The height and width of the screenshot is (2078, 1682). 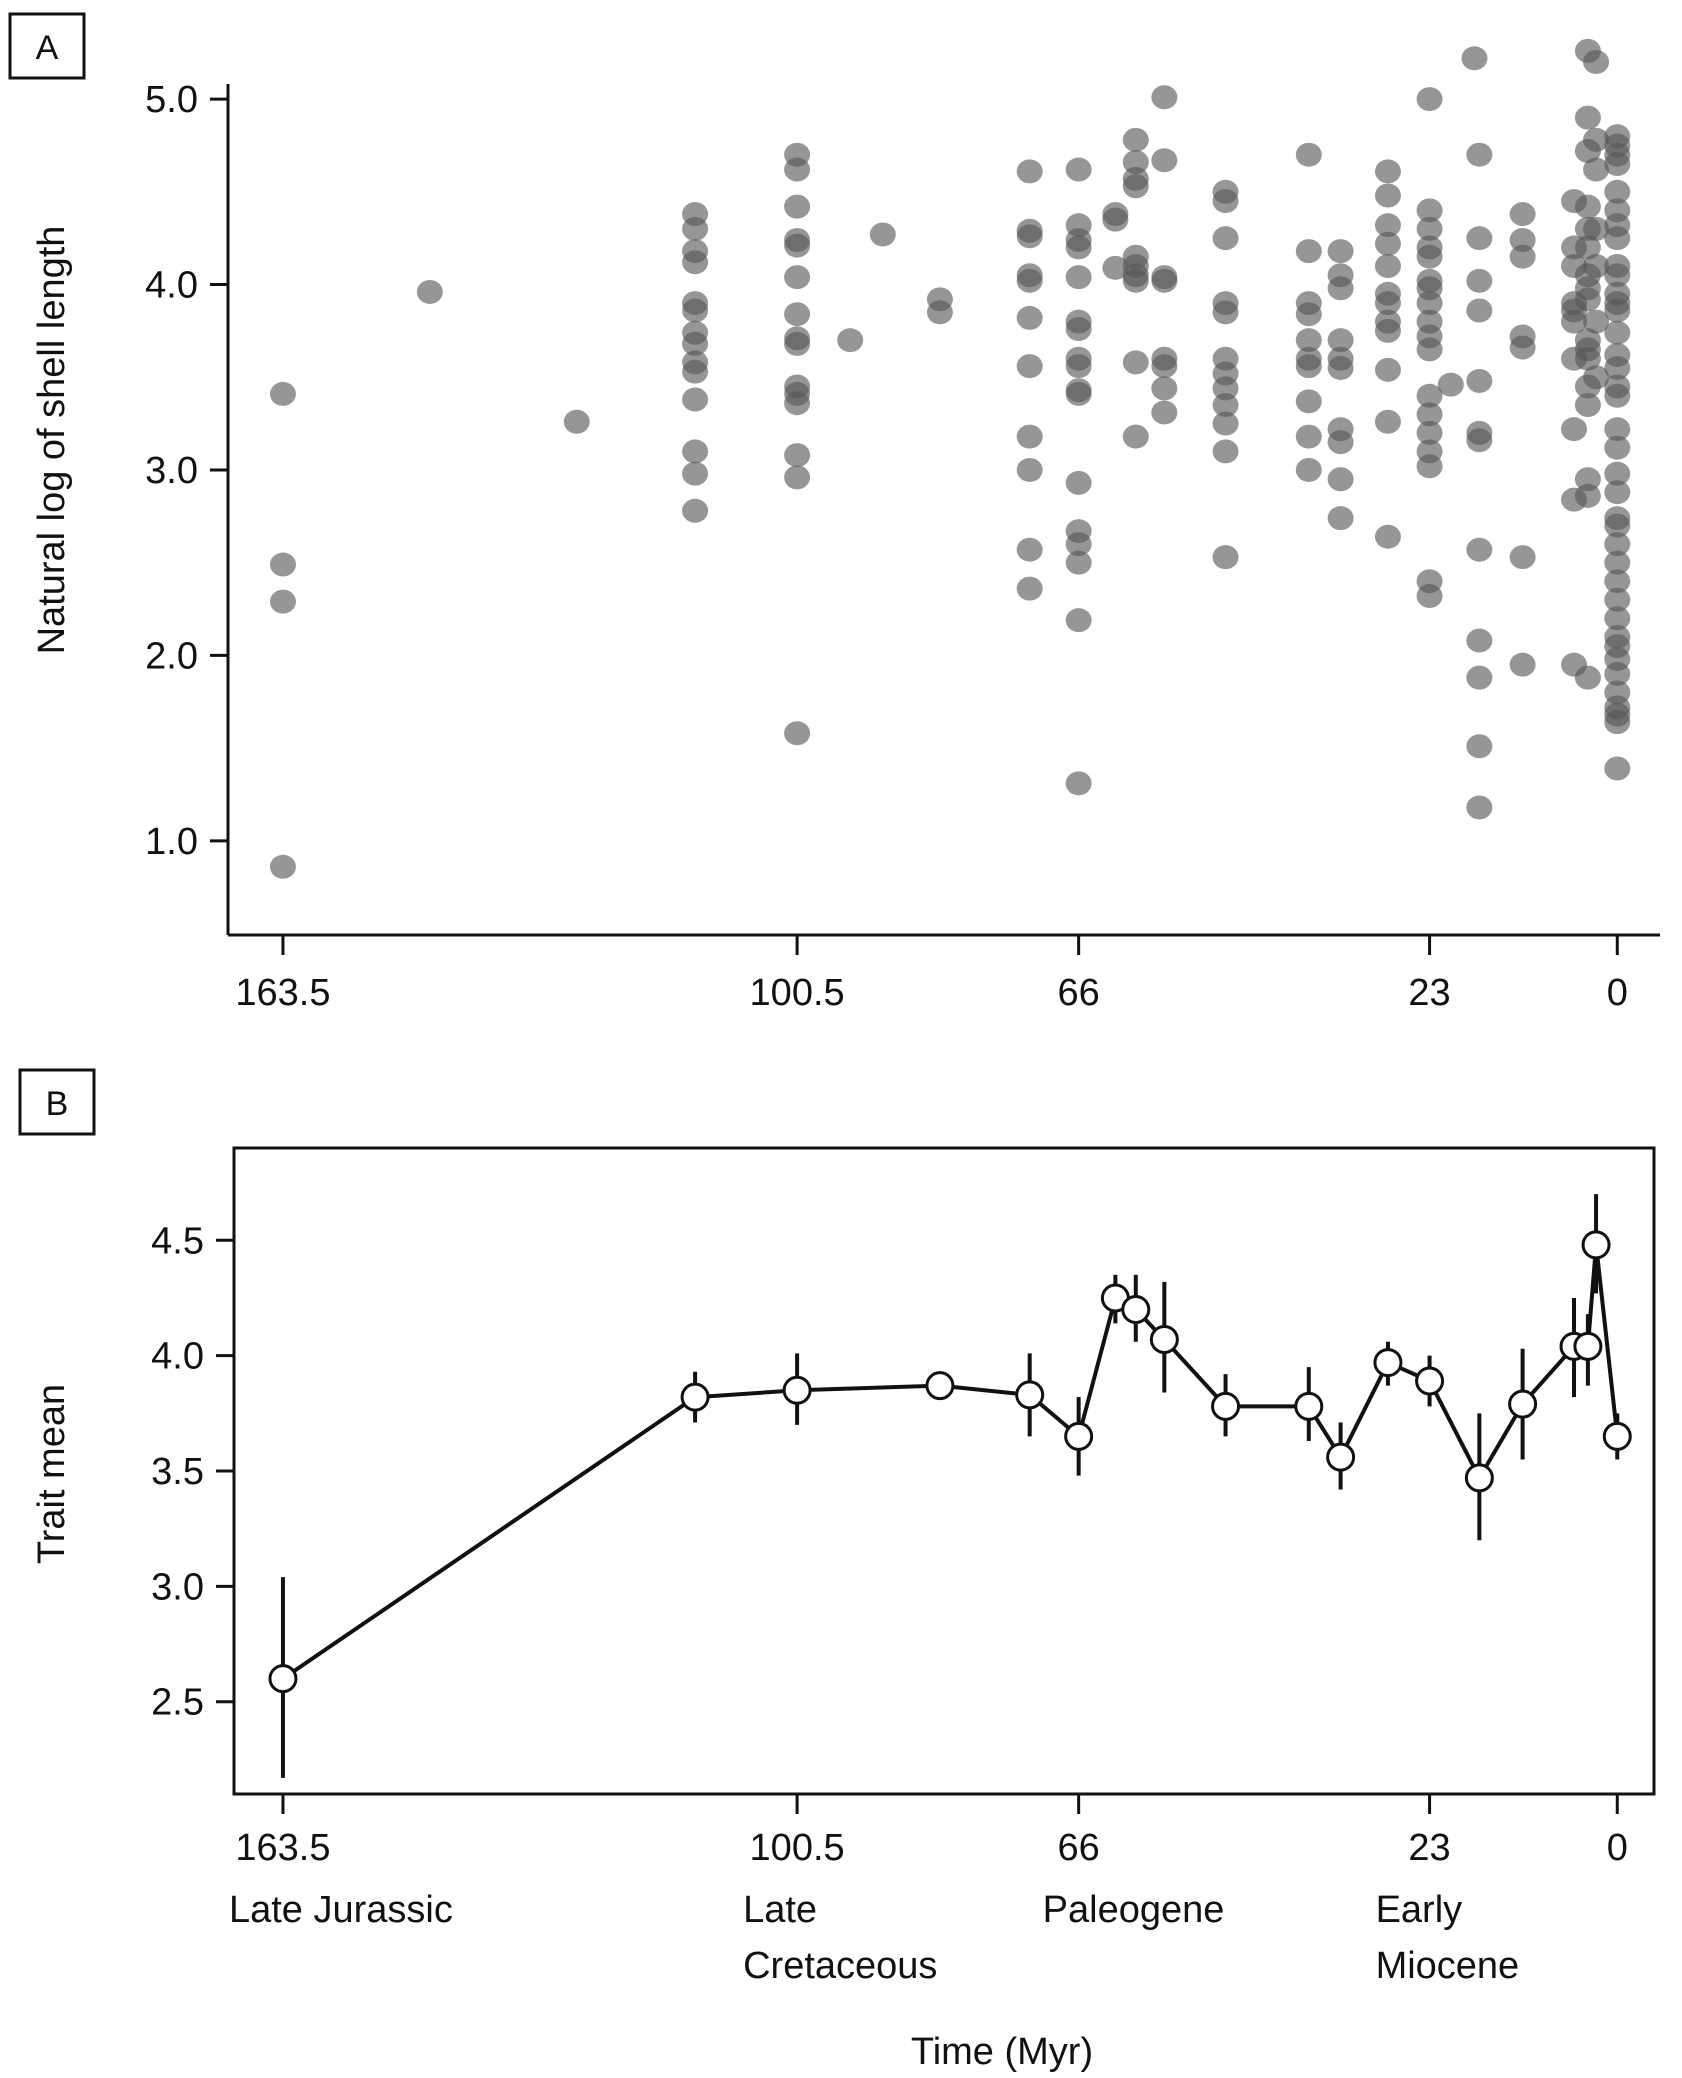 What do you see at coordinates (1134, 1910) in the screenshot?
I see `period-label: Paleogene` at bounding box center [1134, 1910].